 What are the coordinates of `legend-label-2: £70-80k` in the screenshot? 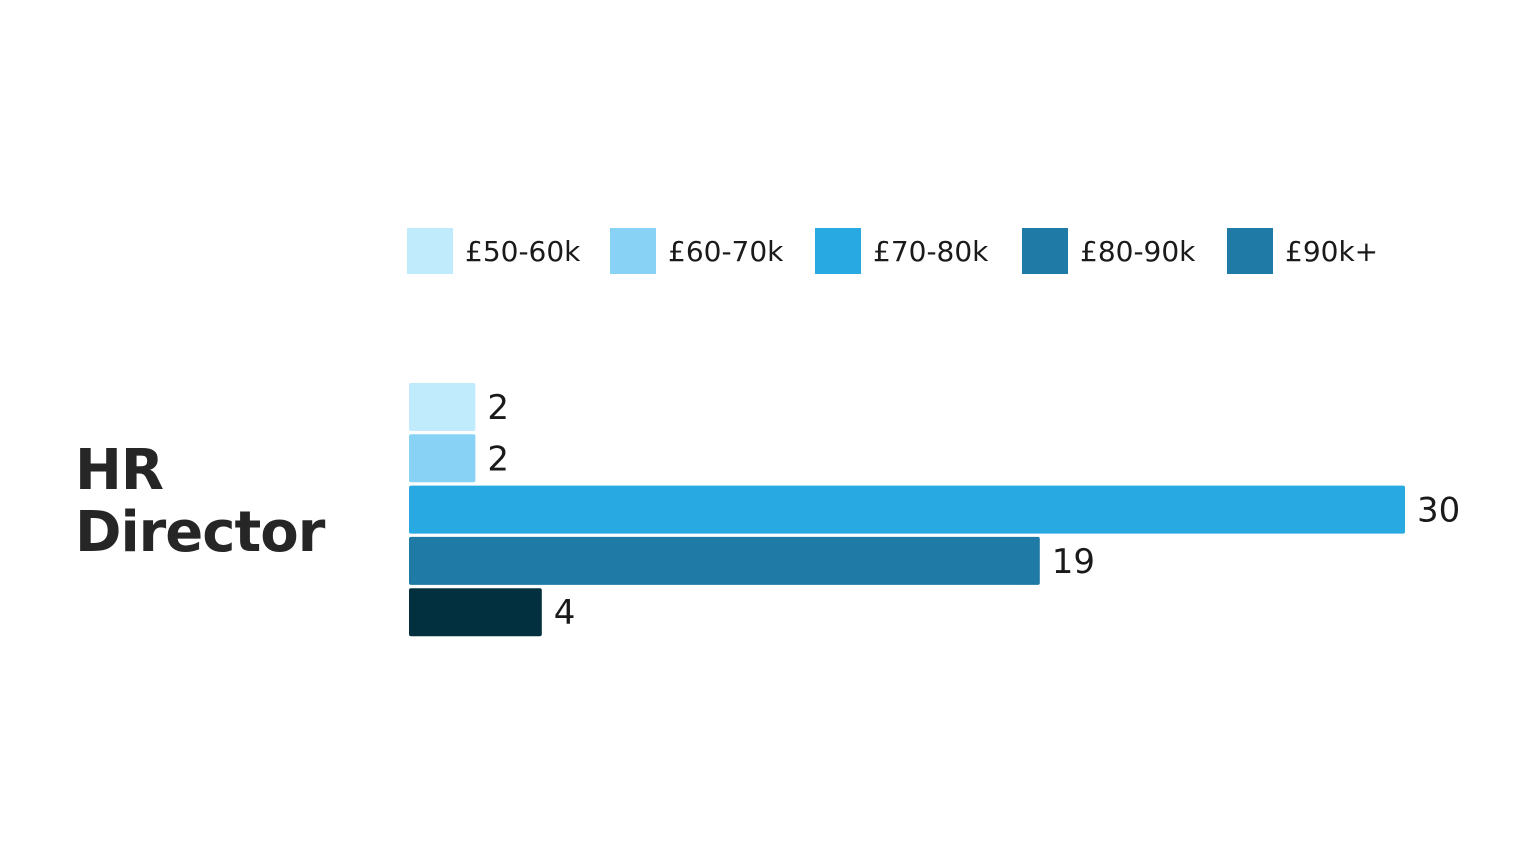 It's located at (931, 251).